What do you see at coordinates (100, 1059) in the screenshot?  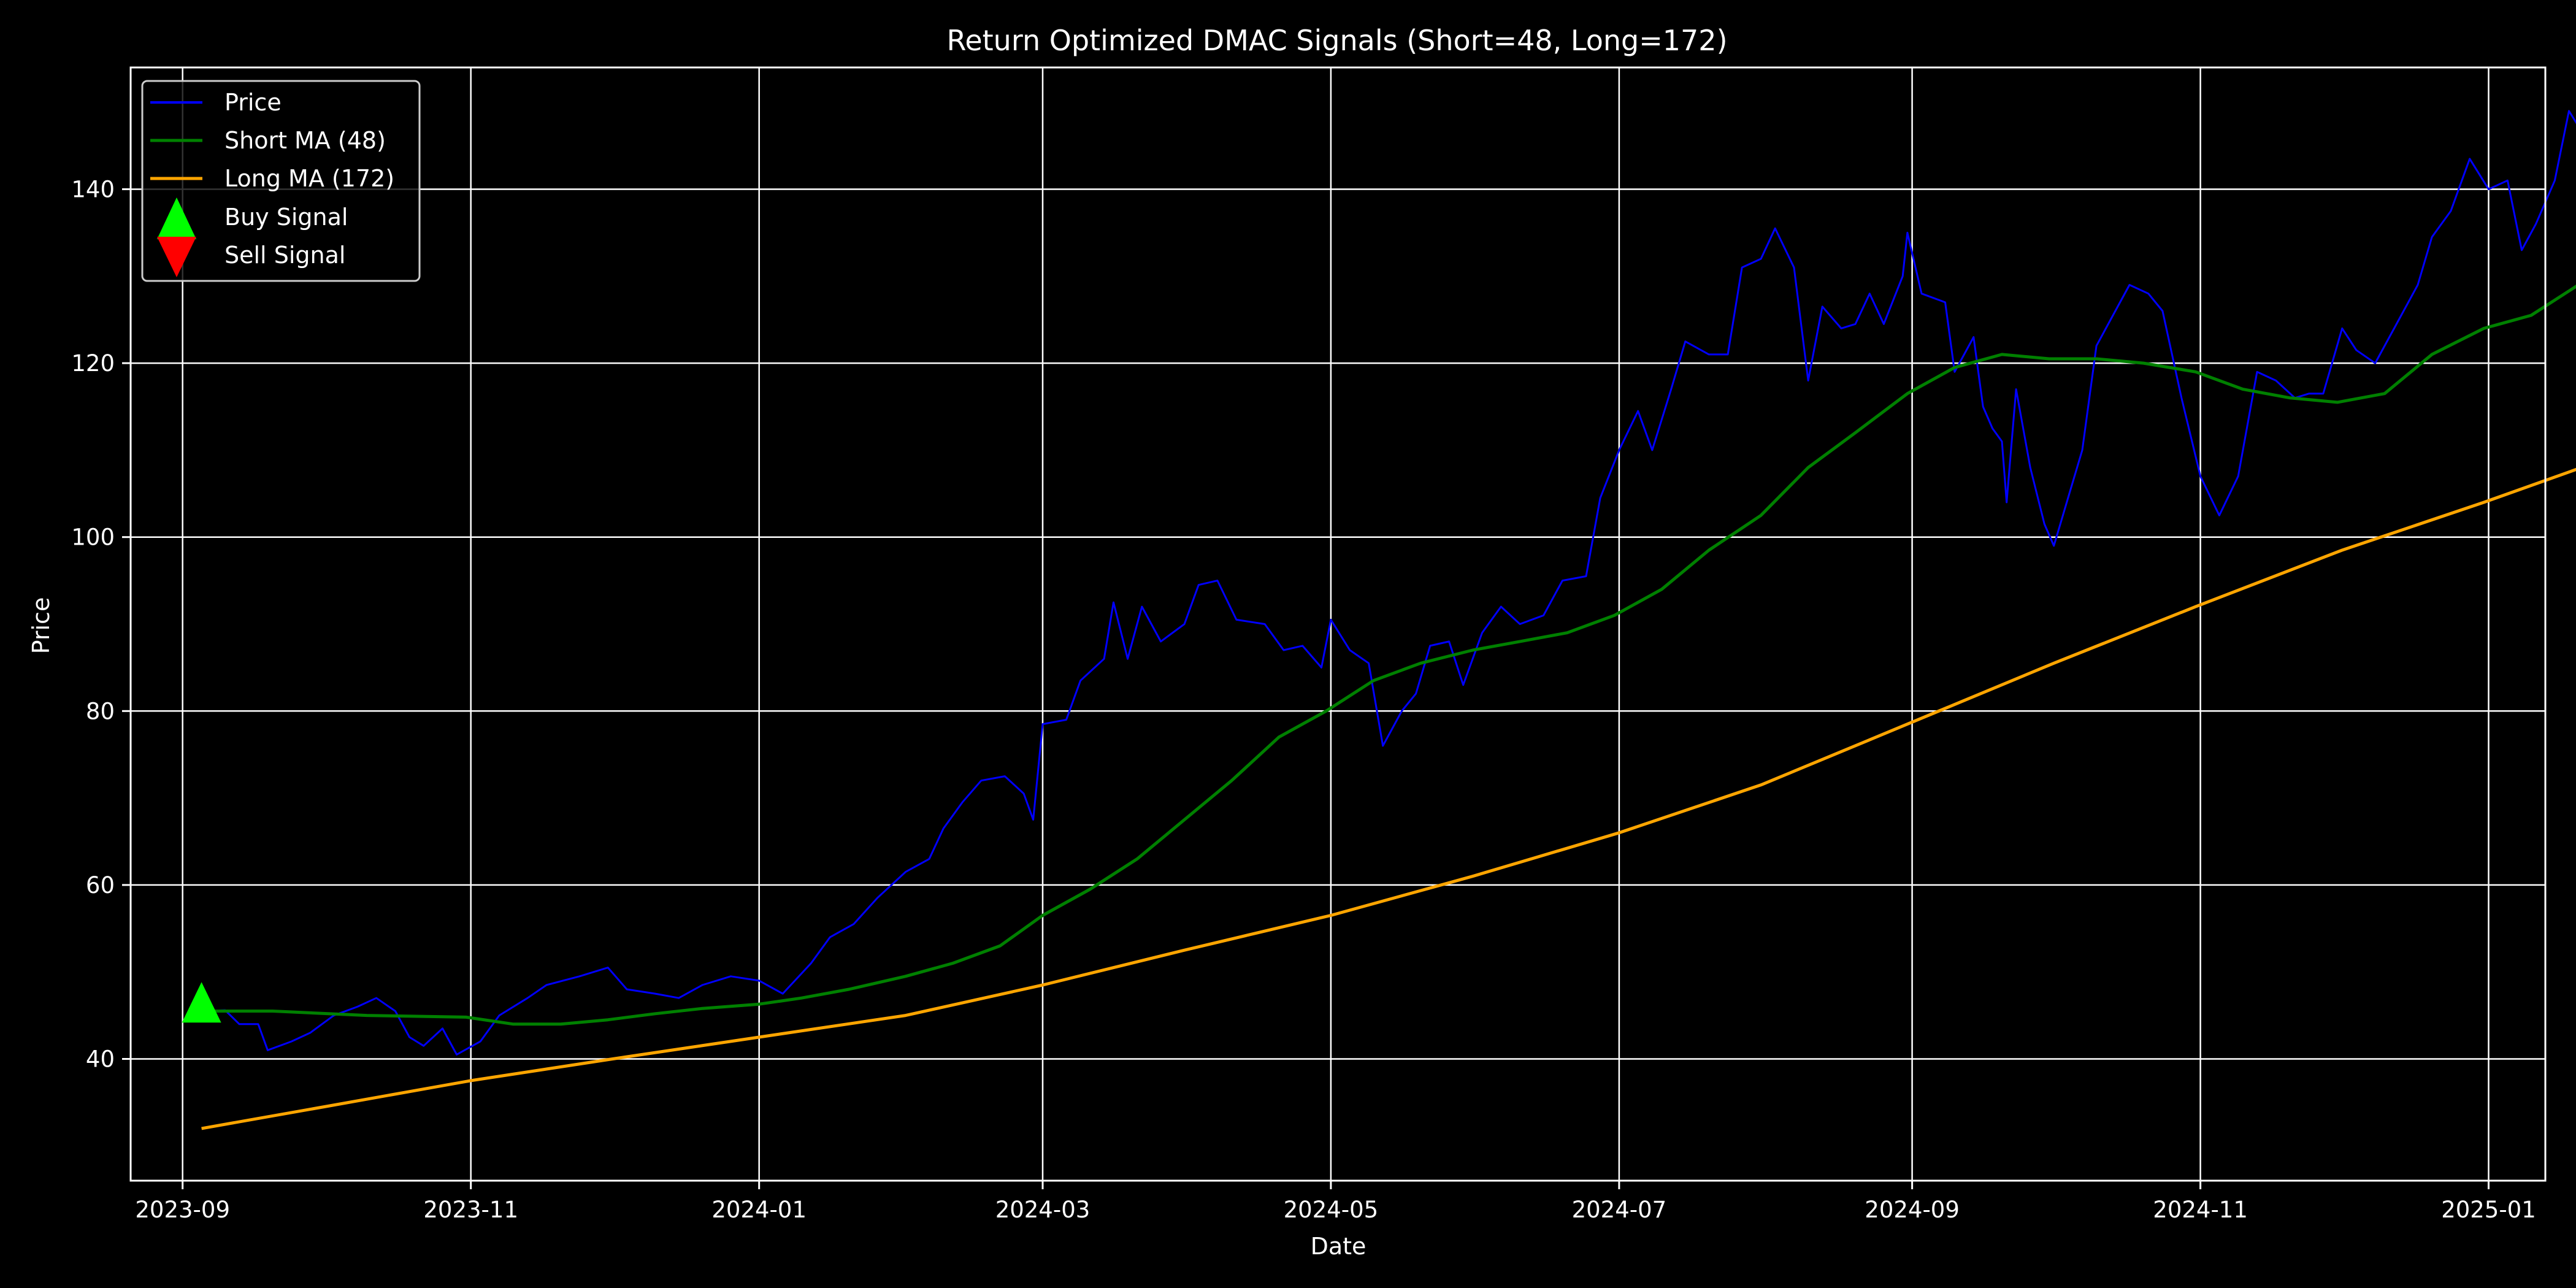 I see `y-tick-label: 40` at bounding box center [100, 1059].